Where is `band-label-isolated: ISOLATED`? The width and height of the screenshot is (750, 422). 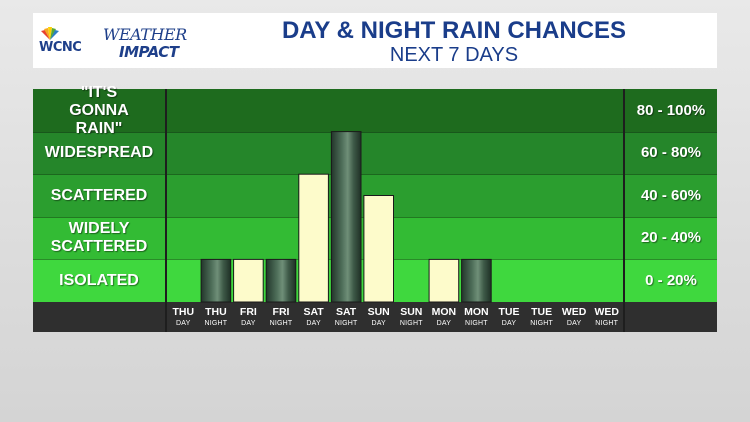
band-label-isolated: ISOLATED is located at coordinates (99, 280).